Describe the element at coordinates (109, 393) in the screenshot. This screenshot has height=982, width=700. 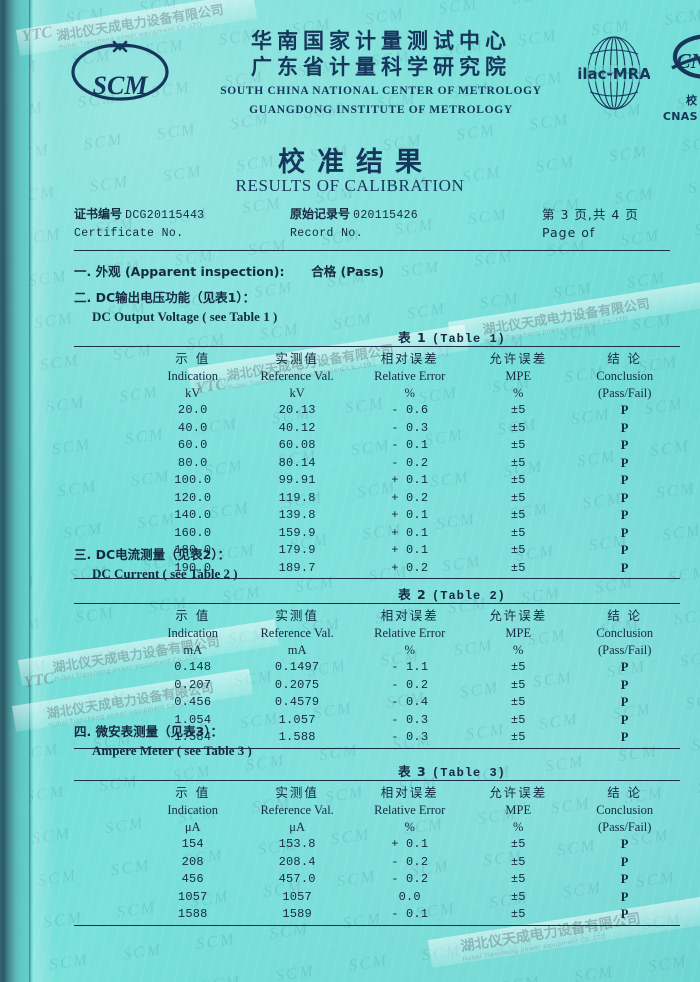
I see `table-1-spacer-cell-unit` at that location.